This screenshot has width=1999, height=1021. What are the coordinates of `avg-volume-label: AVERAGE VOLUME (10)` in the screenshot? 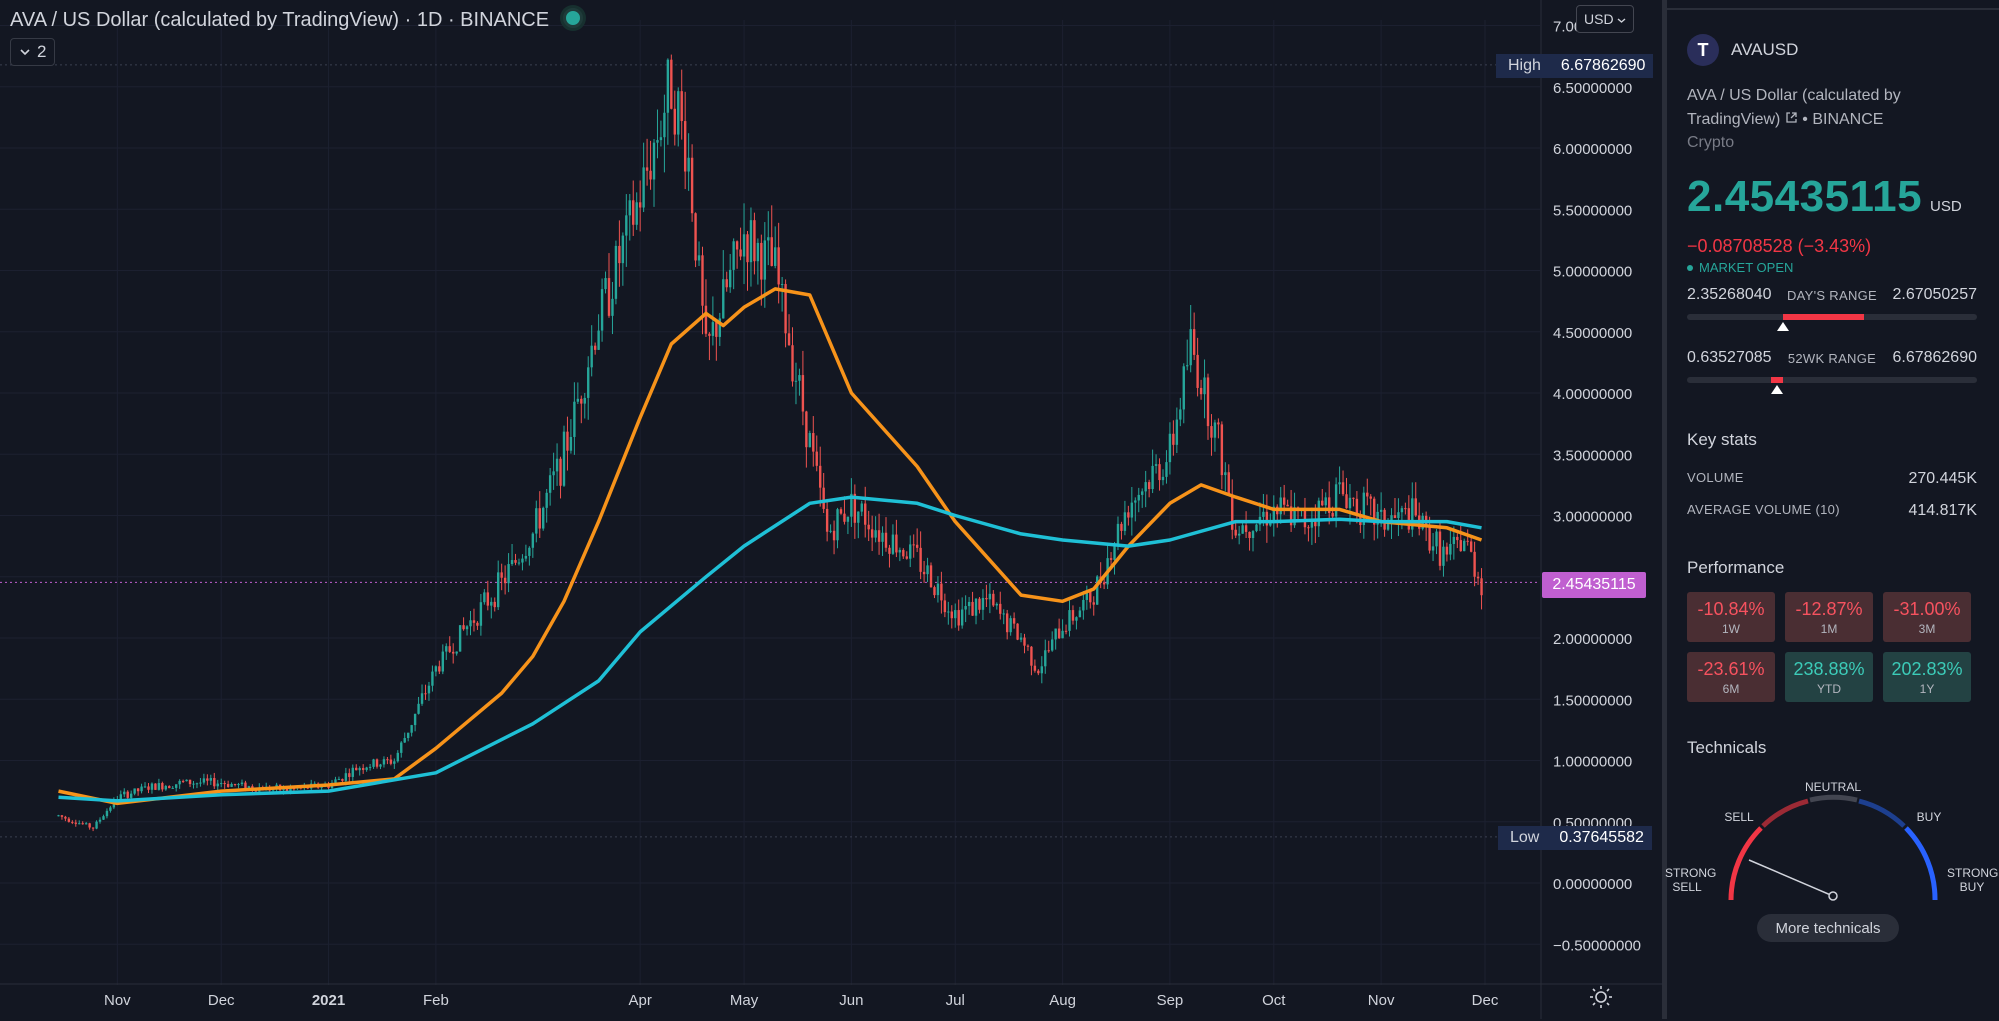 It's located at (1763, 509).